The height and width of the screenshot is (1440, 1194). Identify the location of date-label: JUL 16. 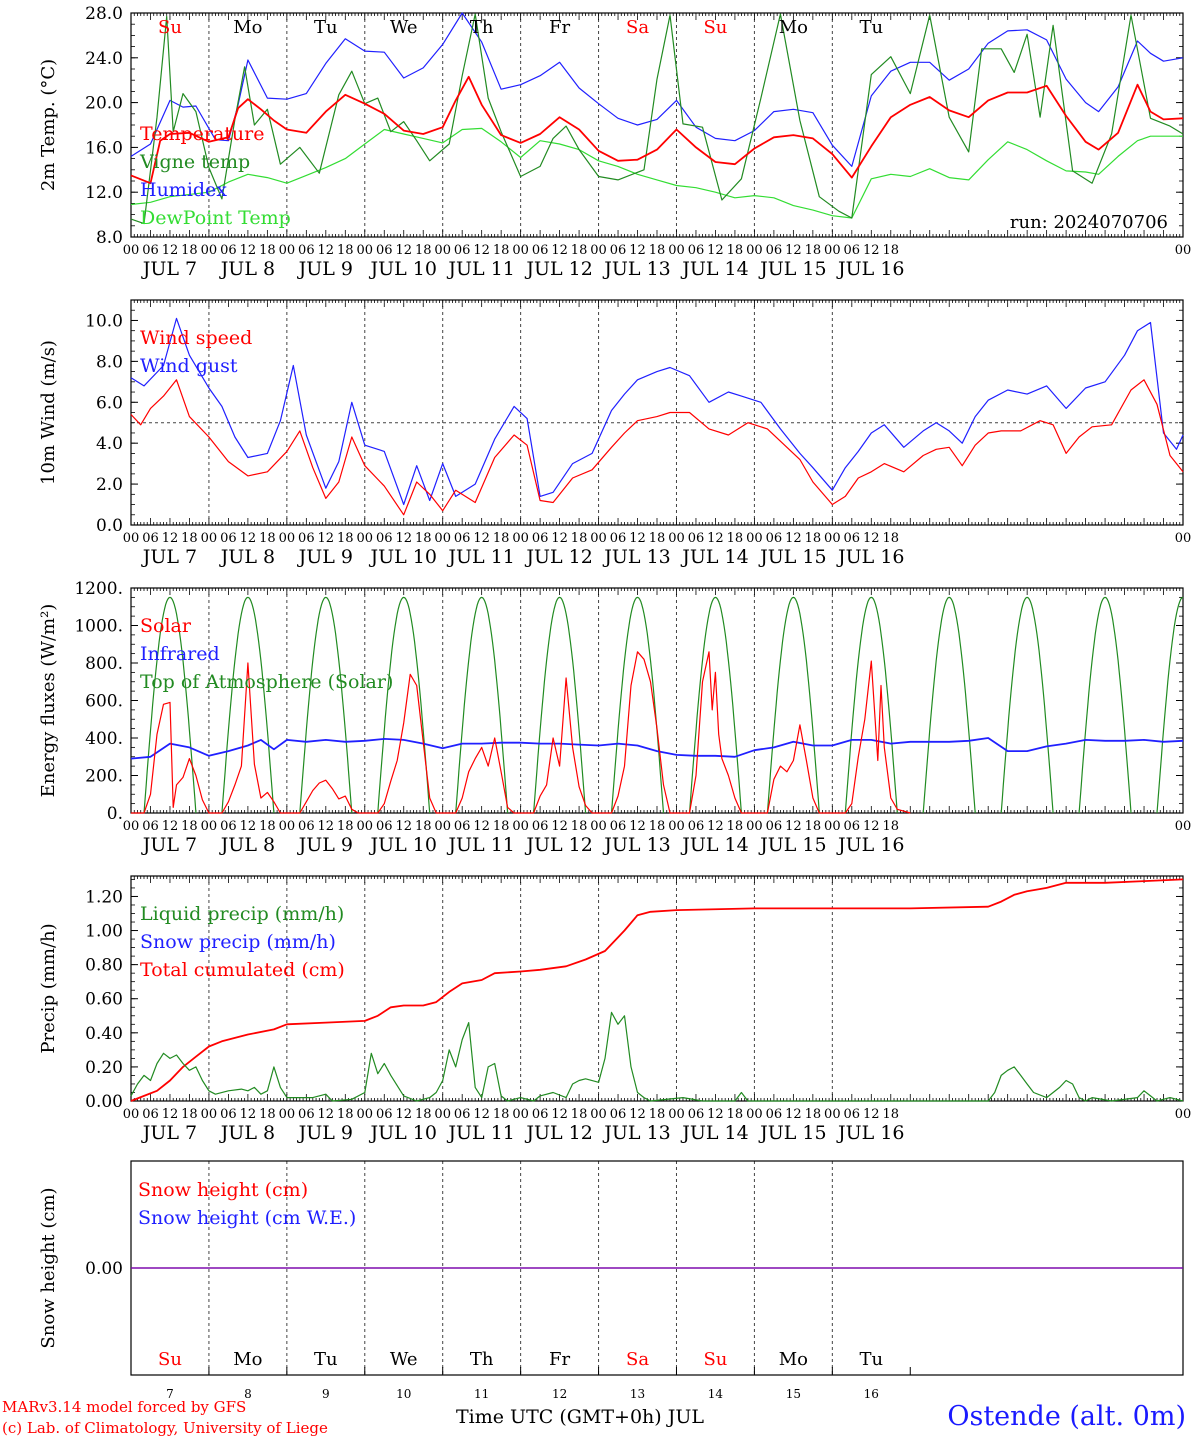
(870, 845).